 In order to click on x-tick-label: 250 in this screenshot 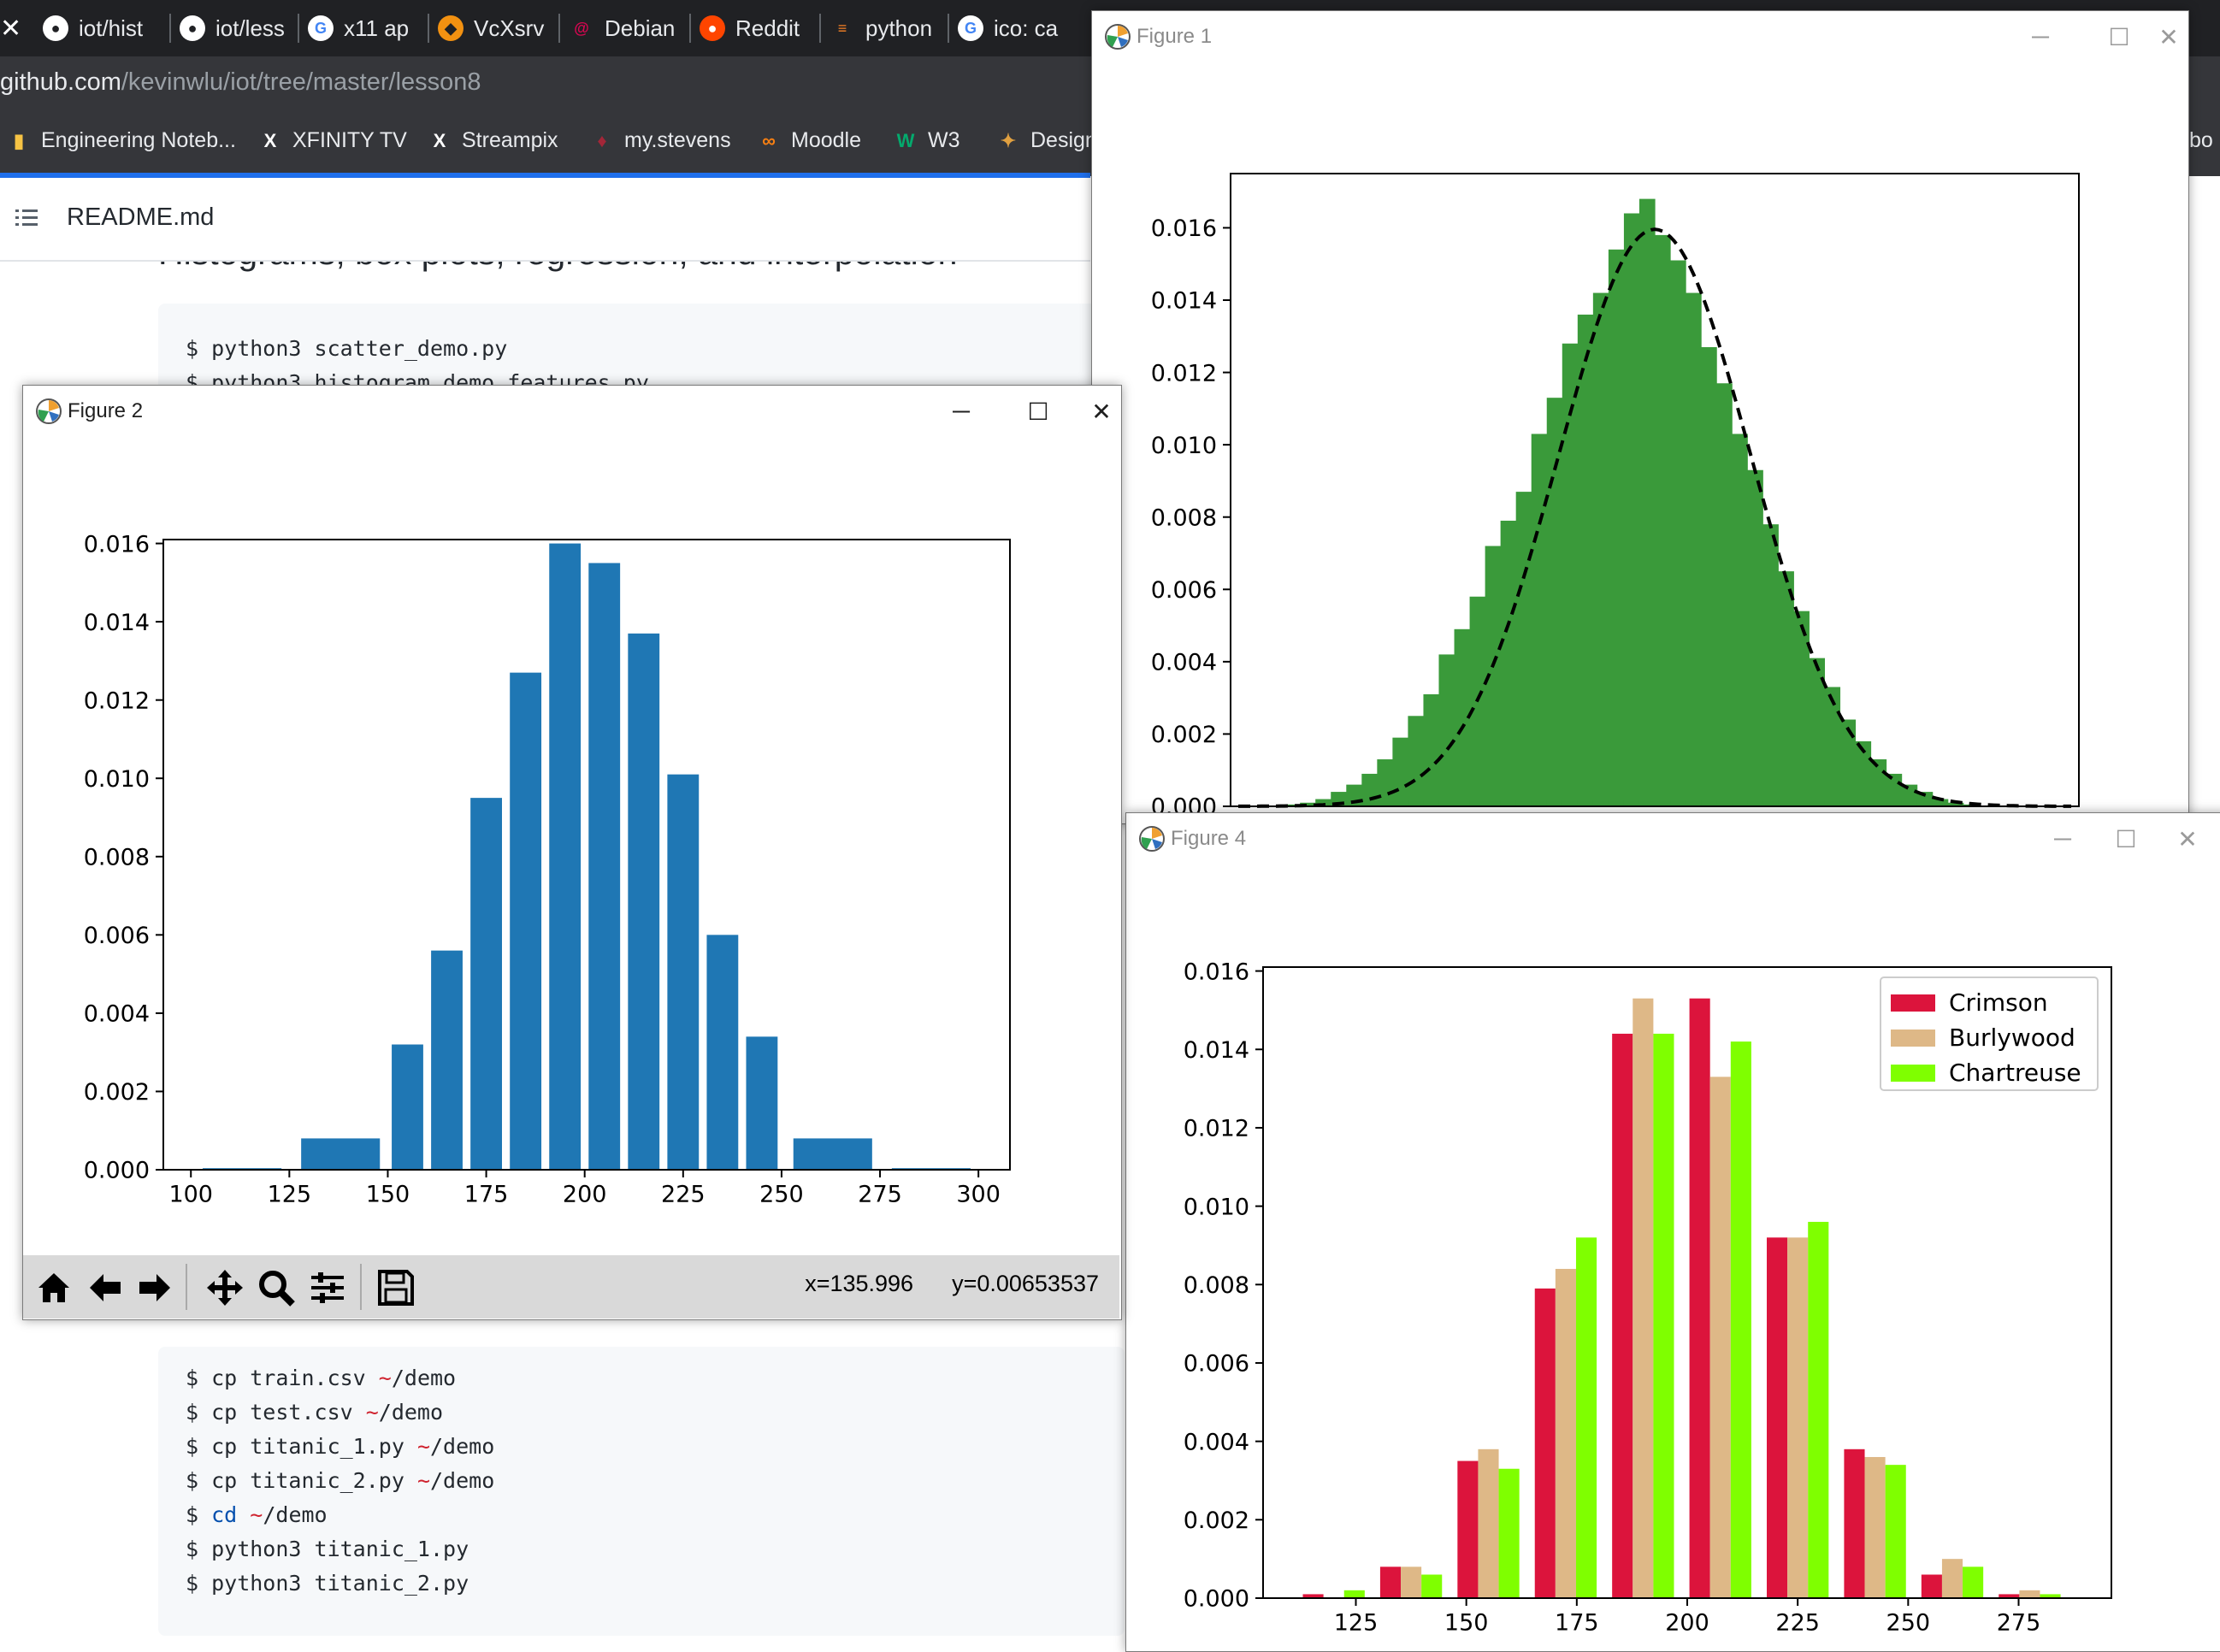, I will do `click(1909, 1622)`.